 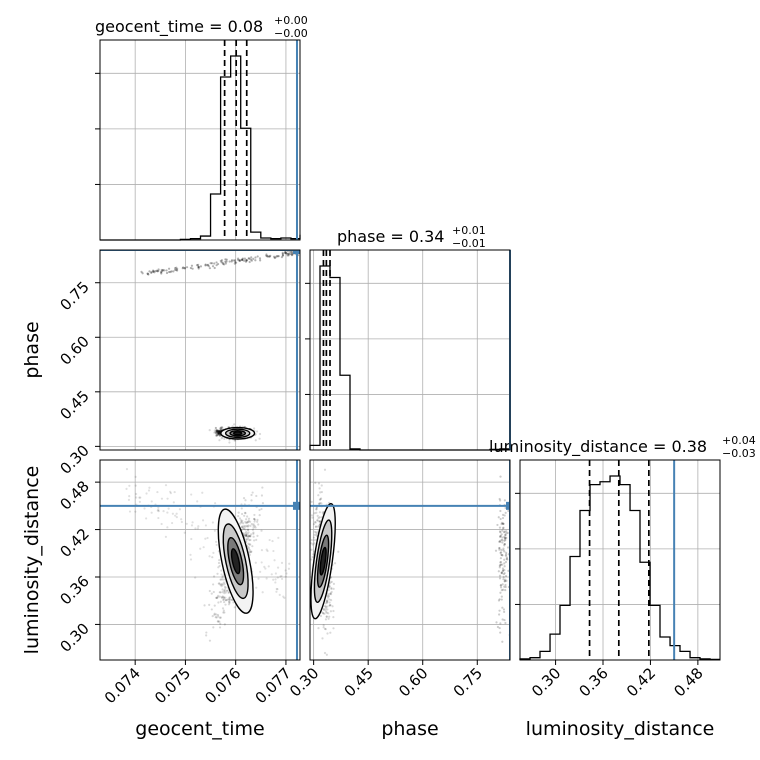 What do you see at coordinates (291, 33) in the screenshot?
I see `title-geocent-time-minus: −0.00` at bounding box center [291, 33].